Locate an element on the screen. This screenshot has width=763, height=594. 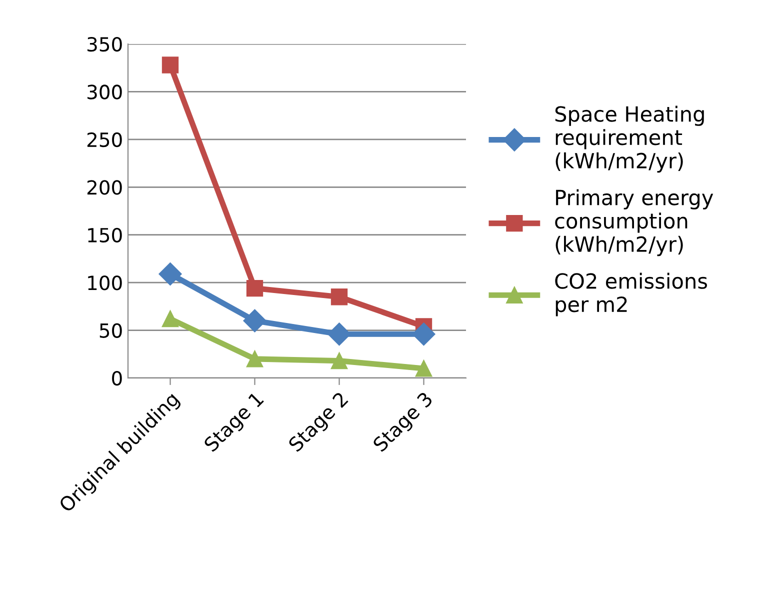
y-tick-label: 200 is located at coordinates (104, 187).